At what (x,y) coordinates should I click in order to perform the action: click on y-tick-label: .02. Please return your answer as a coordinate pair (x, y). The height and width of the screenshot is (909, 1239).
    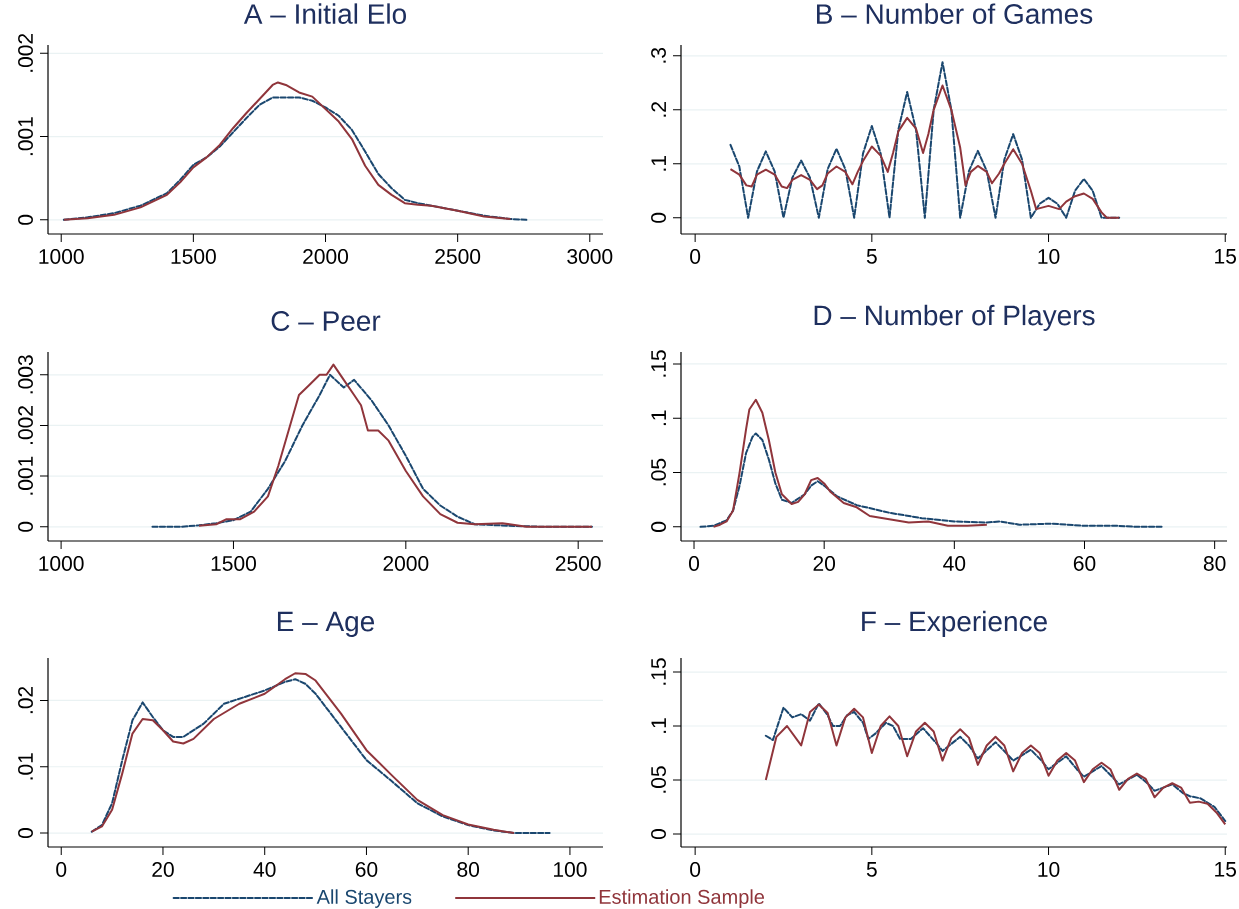
    Looking at the image, I should click on (25, 700).